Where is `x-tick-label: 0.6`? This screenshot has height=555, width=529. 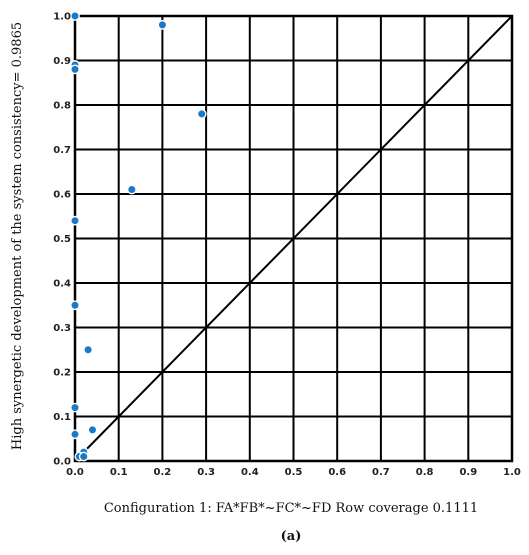
x-tick-label: 0.6 is located at coordinates (337, 472).